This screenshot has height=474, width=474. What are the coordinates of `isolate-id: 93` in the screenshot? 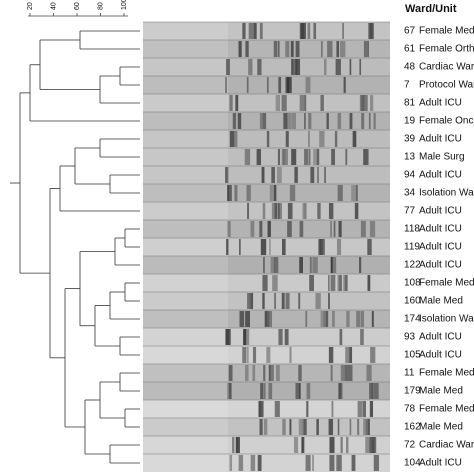 It's located at (410, 337).